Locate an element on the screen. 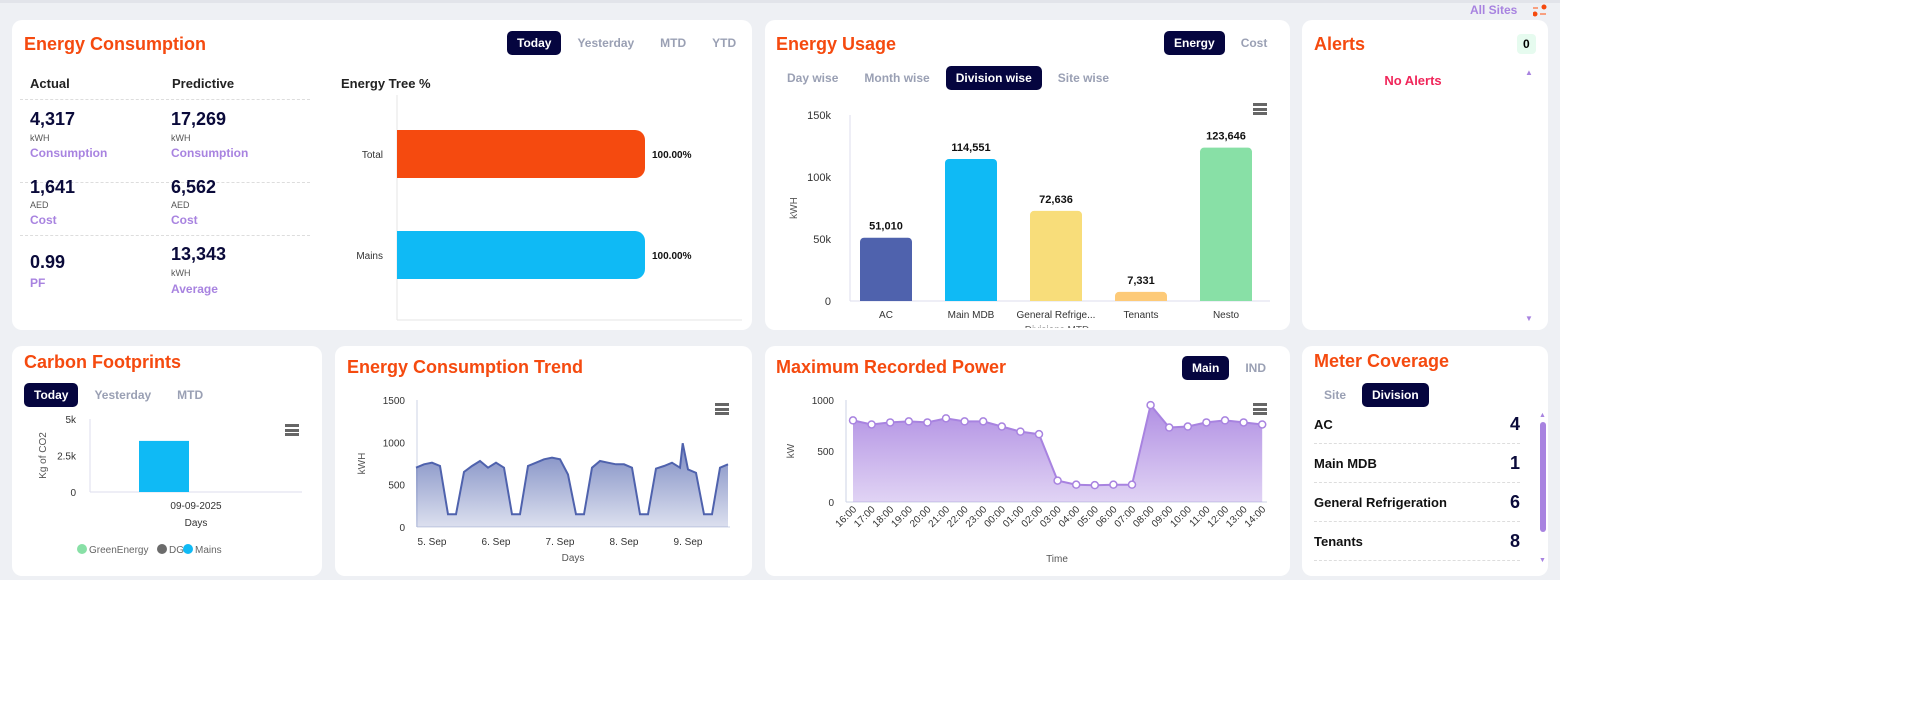 The height and width of the screenshot is (708, 1916). scrollbar-thumb is located at coordinates (1543, 477).